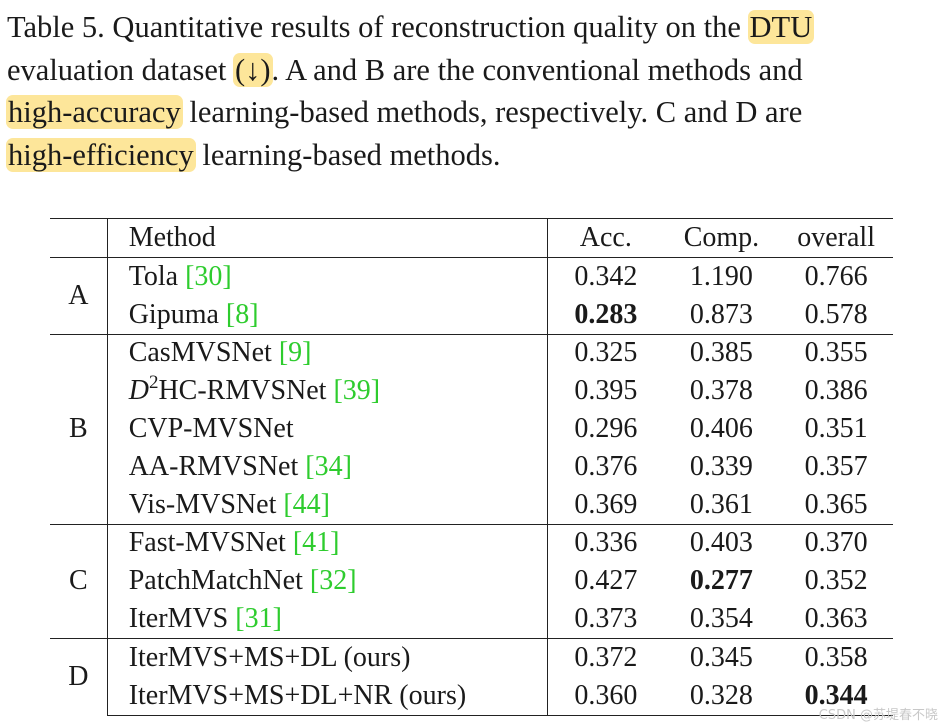 Image resolution: width=946 pixels, height=728 pixels. Describe the element at coordinates (328, 429) in the screenshot. I see `method-cell: CVP-MVSNet` at that location.